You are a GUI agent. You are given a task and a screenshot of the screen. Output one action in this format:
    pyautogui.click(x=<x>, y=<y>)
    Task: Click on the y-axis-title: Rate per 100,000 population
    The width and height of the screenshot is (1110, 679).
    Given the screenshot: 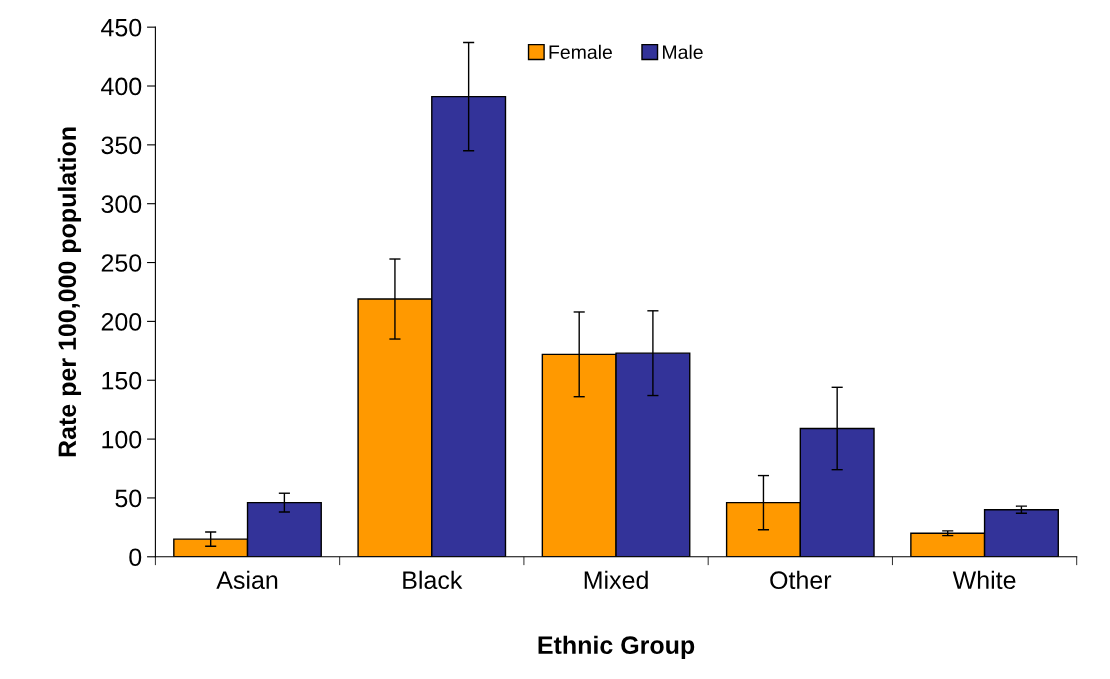 What is the action you would take?
    pyautogui.click(x=69, y=292)
    